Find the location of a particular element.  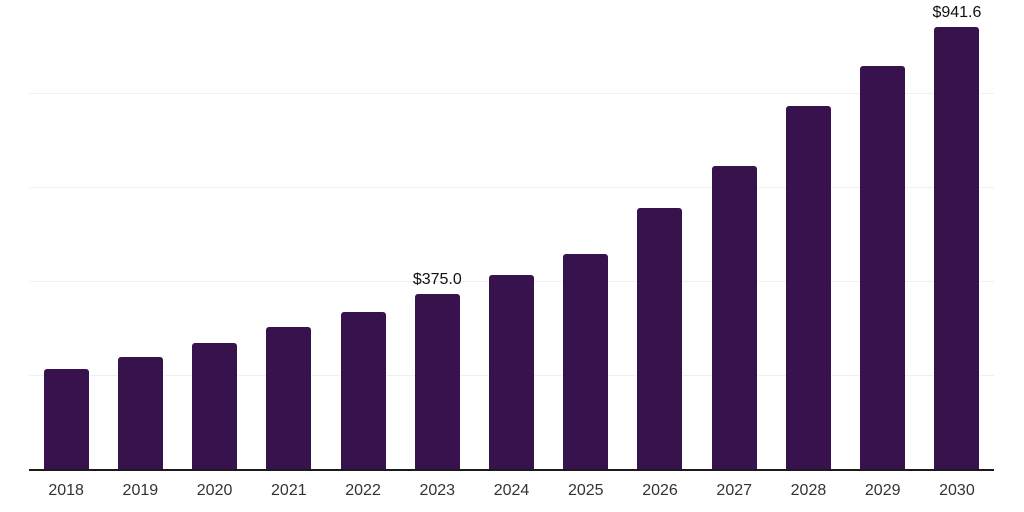

bar-slot-2024 is located at coordinates (511, 235).